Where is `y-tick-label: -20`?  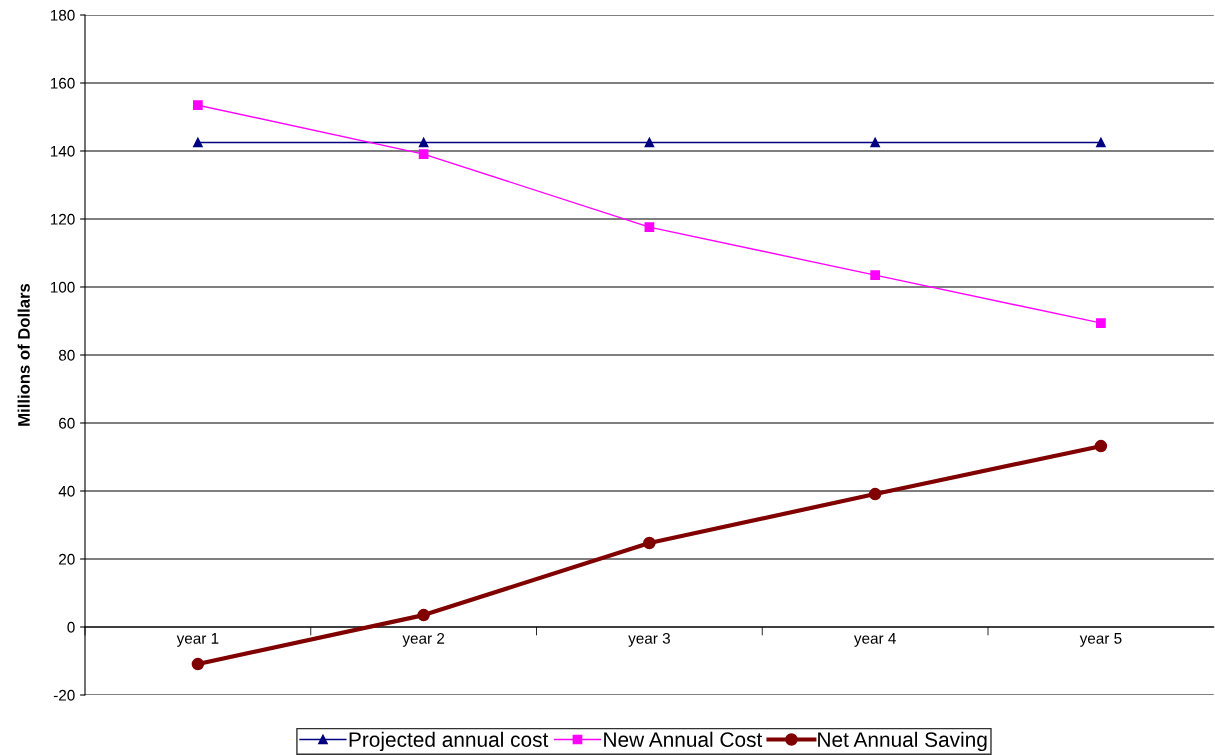 y-tick-label: -20 is located at coordinates (64, 695).